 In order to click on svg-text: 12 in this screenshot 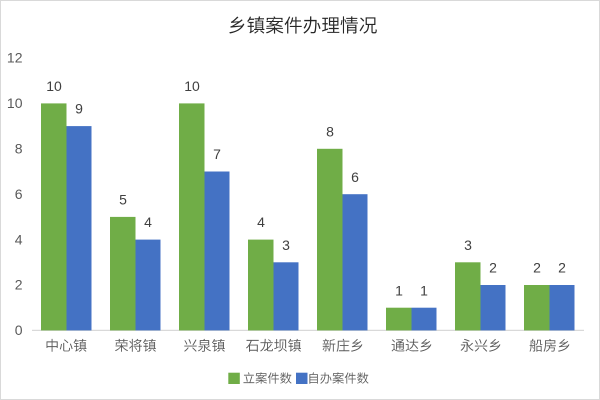, I will do `click(15, 58)`.